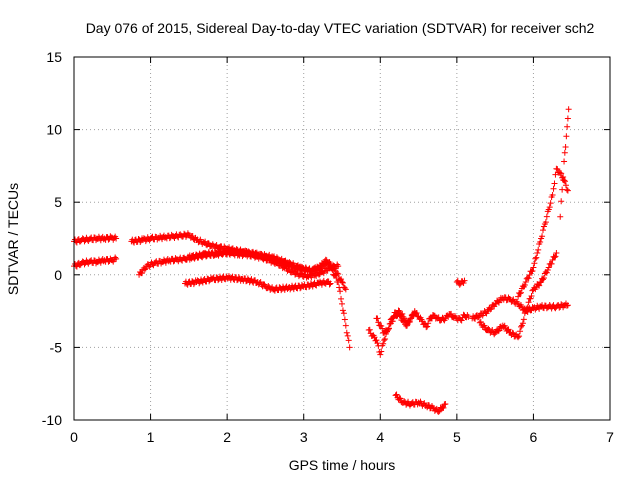 The image size is (640, 480). I want to click on series-arc-e-lower, so click(518, 295).